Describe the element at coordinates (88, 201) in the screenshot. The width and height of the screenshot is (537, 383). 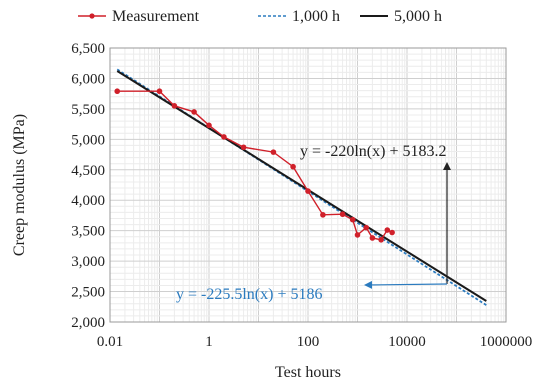
I see `y-tick-label: 4,000` at that location.